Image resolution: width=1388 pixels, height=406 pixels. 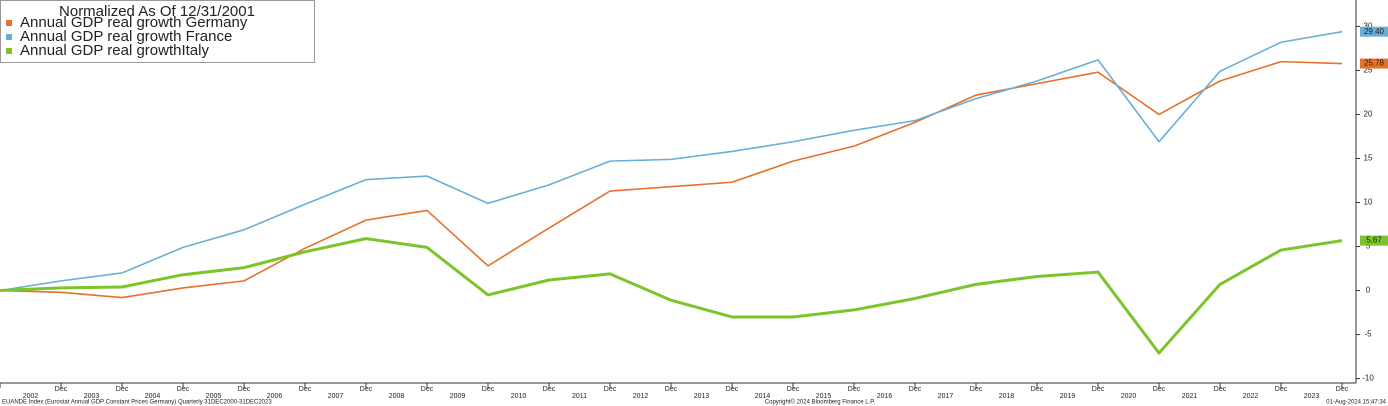 I want to click on legend-box, so click(x=157, y=31).